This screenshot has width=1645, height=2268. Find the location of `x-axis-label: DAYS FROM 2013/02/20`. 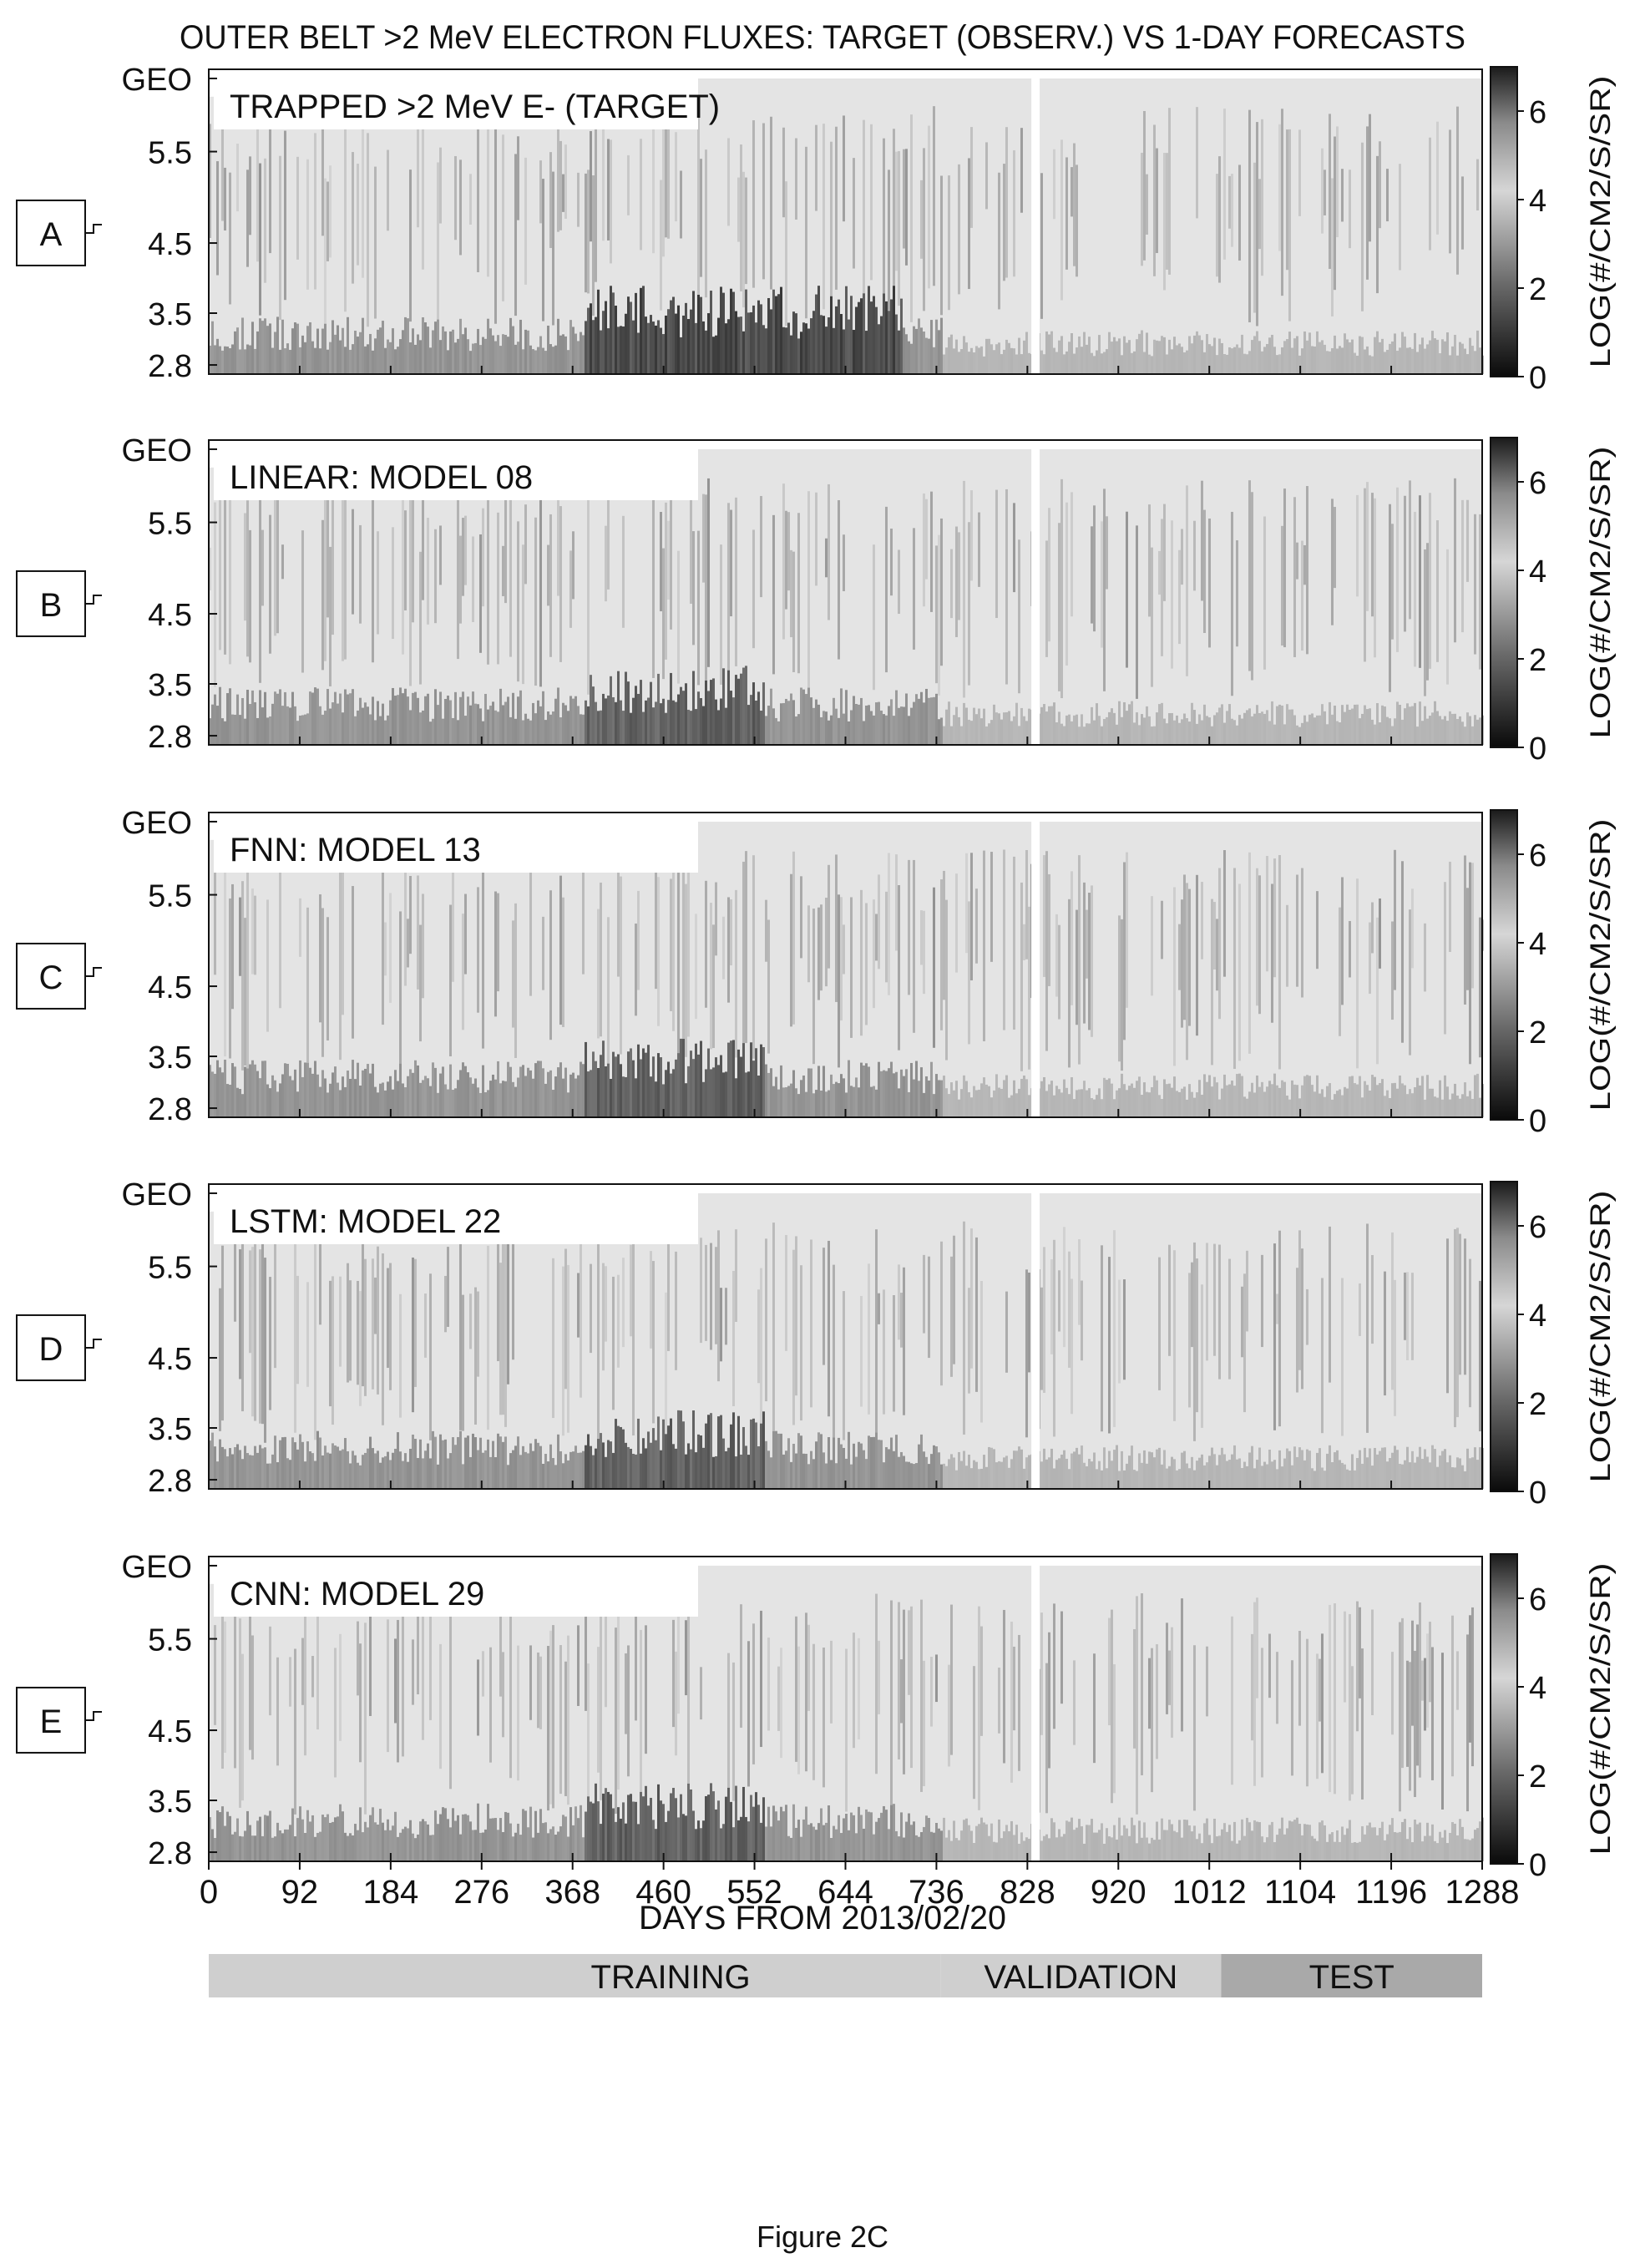

x-axis-label: DAYS FROM 2013/02/20 is located at coordinates (823, 1918).